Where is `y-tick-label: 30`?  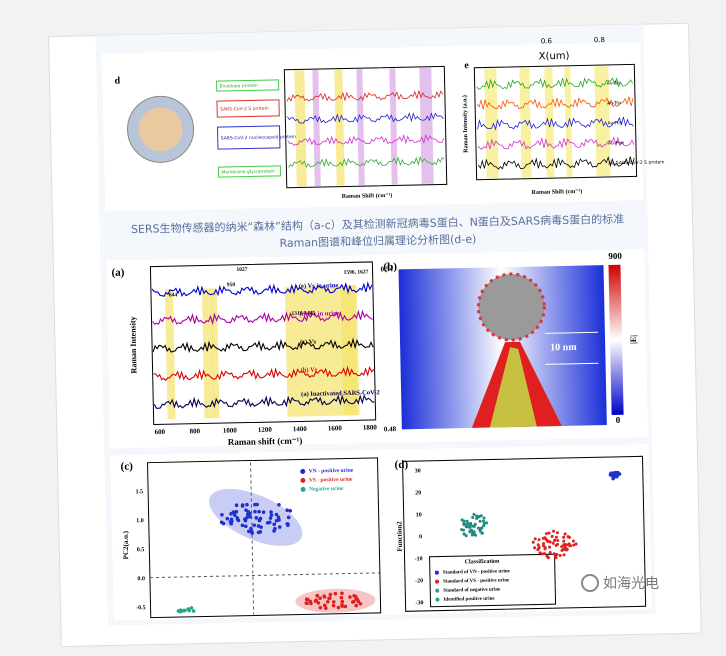 y-tick-label: 30 is located at coordinates (418, 471).